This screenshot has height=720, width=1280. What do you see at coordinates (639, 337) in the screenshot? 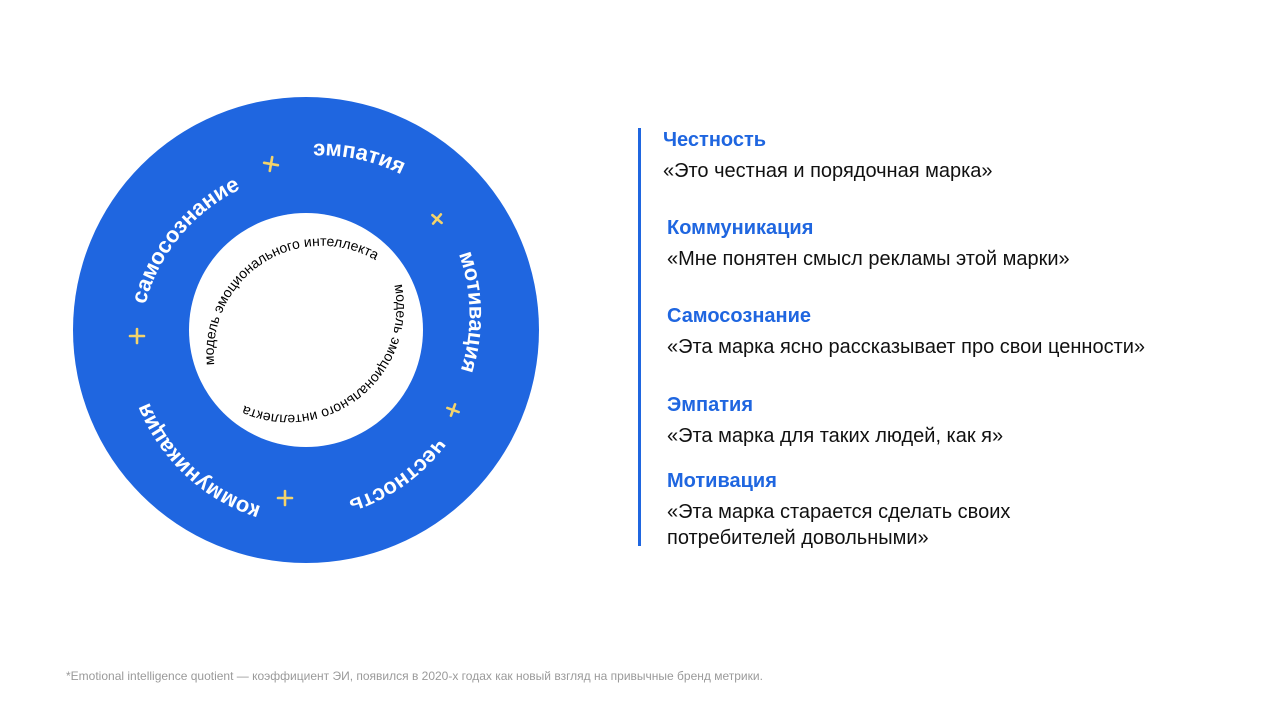
I see `legend-divider` at bounding box center [639, 337].